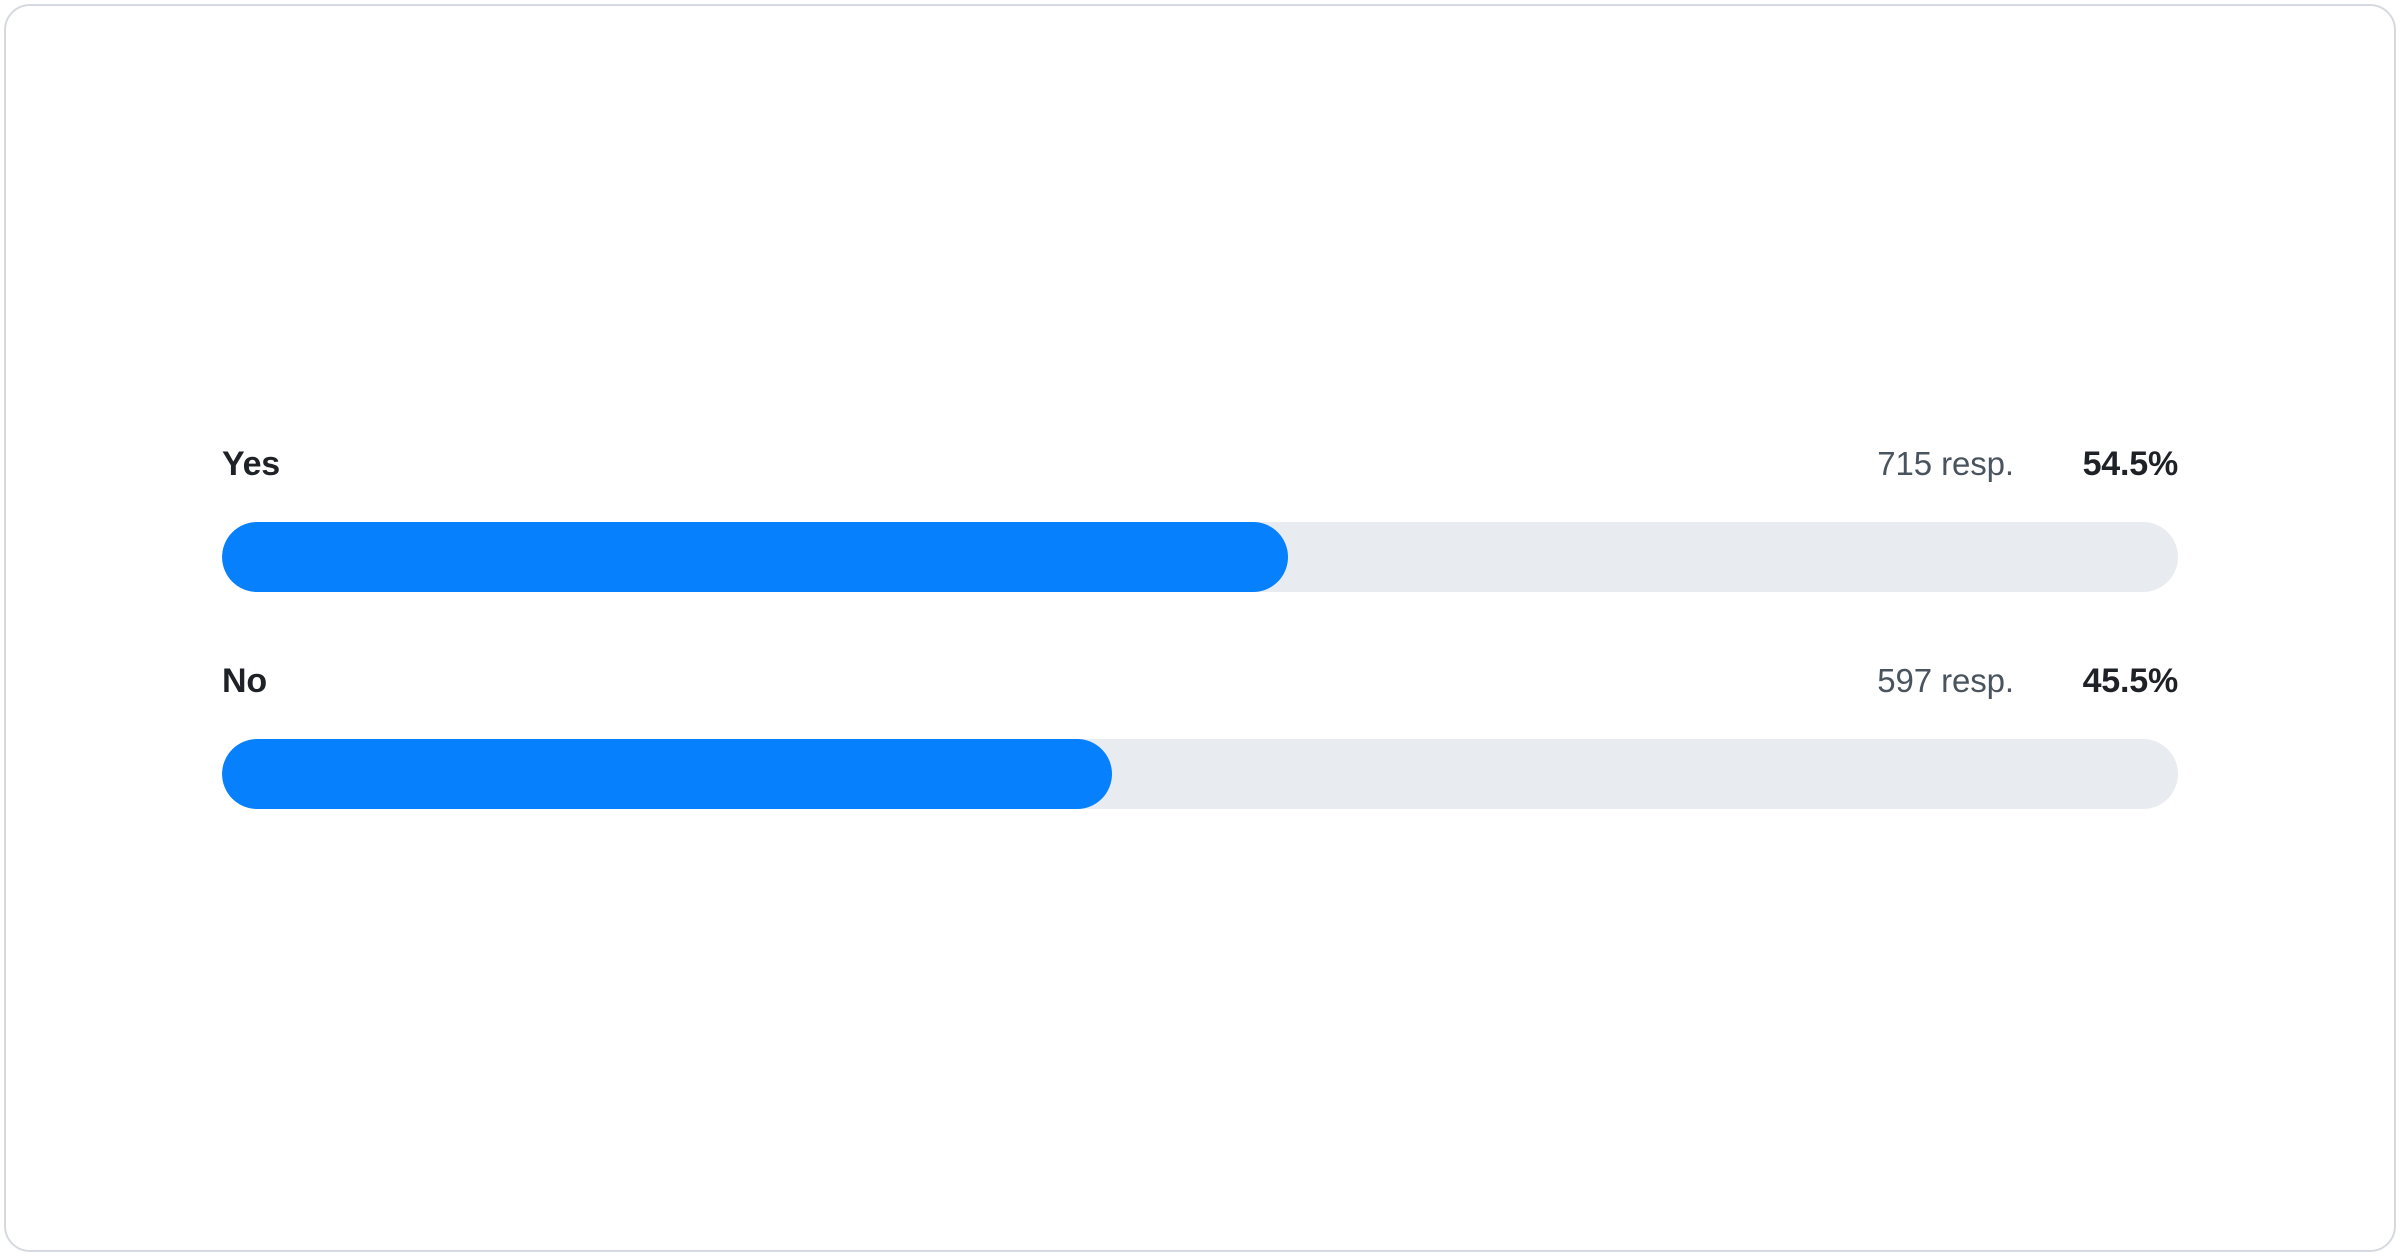 This screenshot has width=2400, height=1256. What do you see at coordinates (1200, 681) in the screenshot?
I see `poll-option-header: No 597 resp. 45.5%` at bounding box center [1200, 681].